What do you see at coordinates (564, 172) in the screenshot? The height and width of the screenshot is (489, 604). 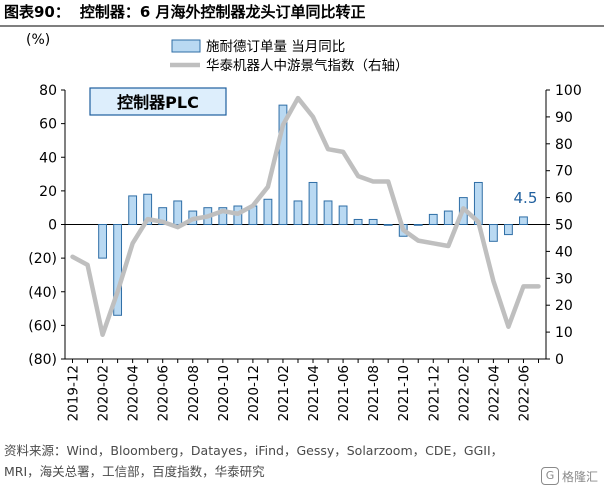 I see `right-tick-label: 70` at bounding box center [564, 172].